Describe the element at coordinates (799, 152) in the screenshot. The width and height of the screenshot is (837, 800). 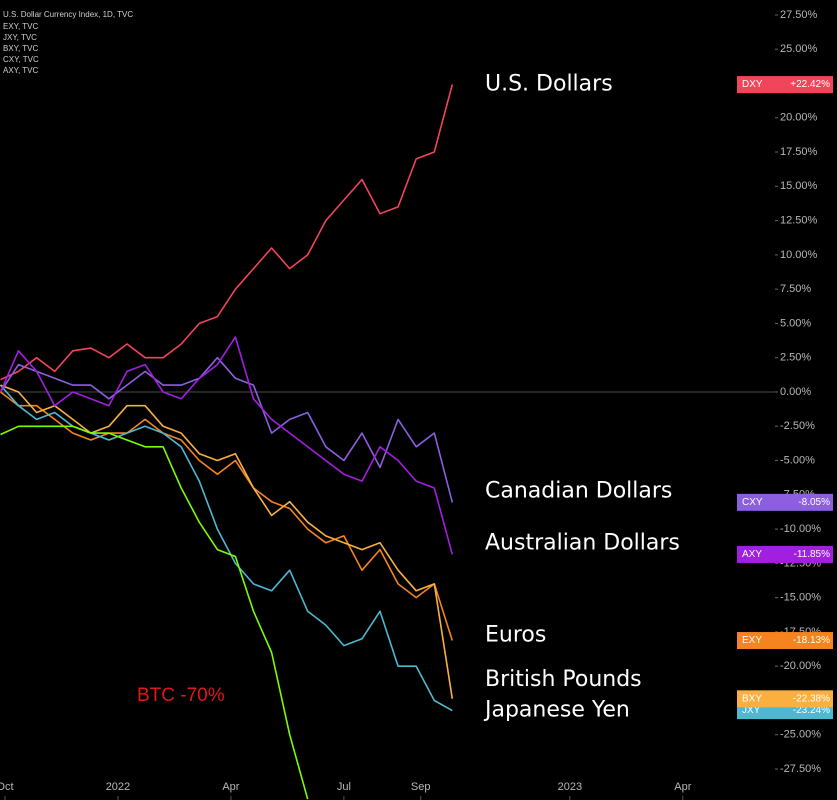
I see `y-tick-label: 17.50%` at that location.